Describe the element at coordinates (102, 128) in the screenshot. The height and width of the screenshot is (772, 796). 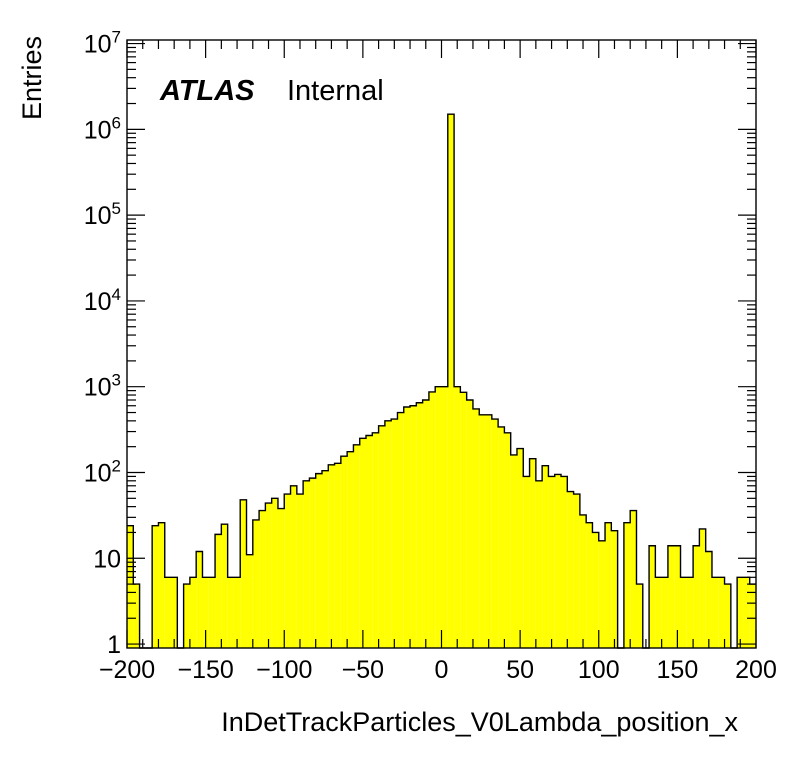
I see `y-tick-label: 10⁶` at that location.